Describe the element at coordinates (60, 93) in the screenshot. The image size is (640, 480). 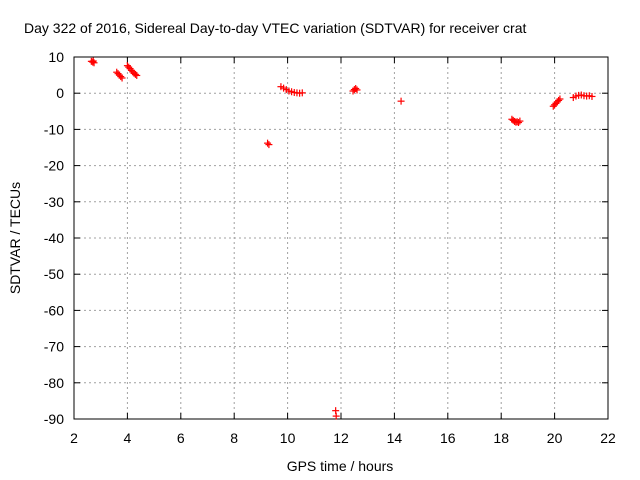
I see `y-tick-label: 0` at that location.